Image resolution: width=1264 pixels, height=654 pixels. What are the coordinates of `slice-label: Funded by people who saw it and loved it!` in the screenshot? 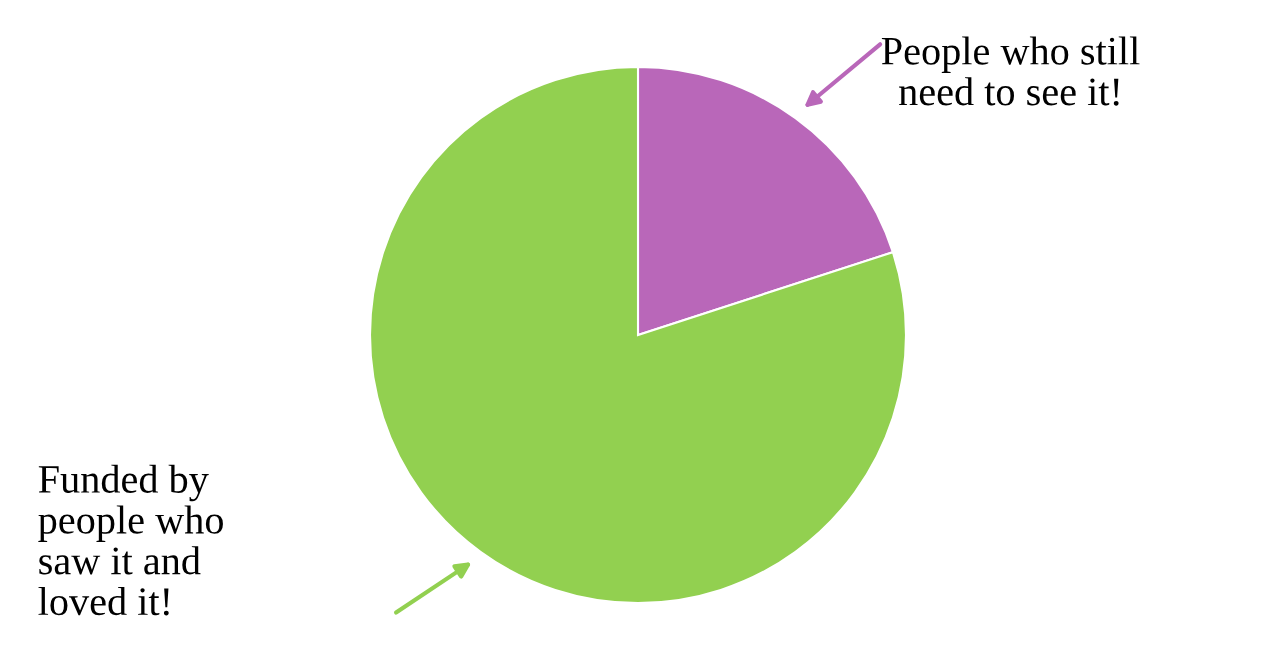 It's located at (130, 540).